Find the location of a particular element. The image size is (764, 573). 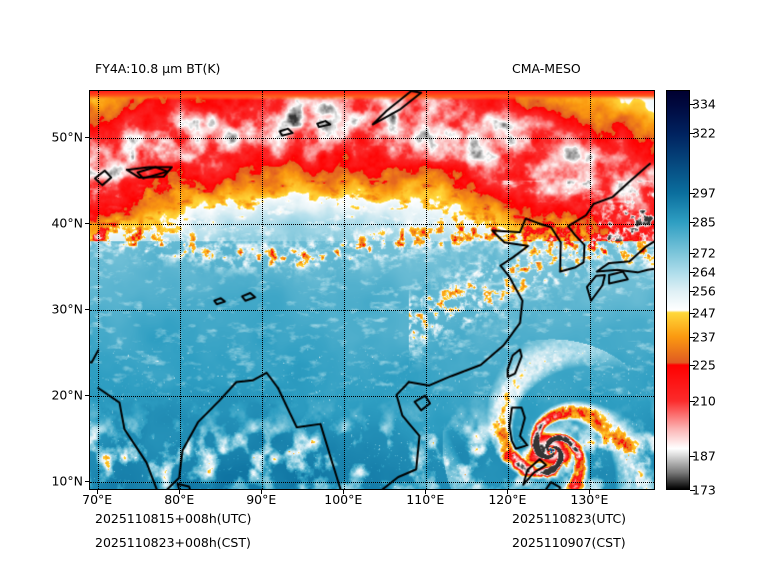

colorbar-gradient is located at coordinates (678, 290).